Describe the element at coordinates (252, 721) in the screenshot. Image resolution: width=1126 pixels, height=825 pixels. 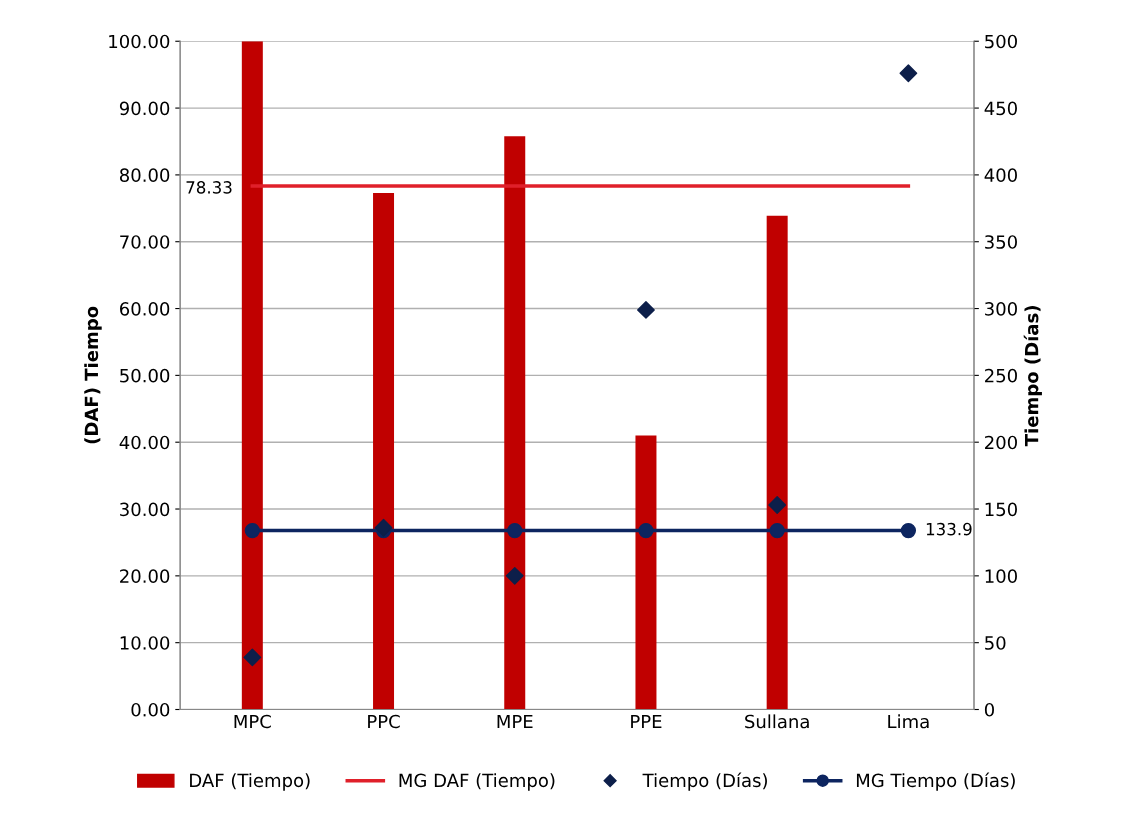
I see `x-tick-label: MPC` at that location.